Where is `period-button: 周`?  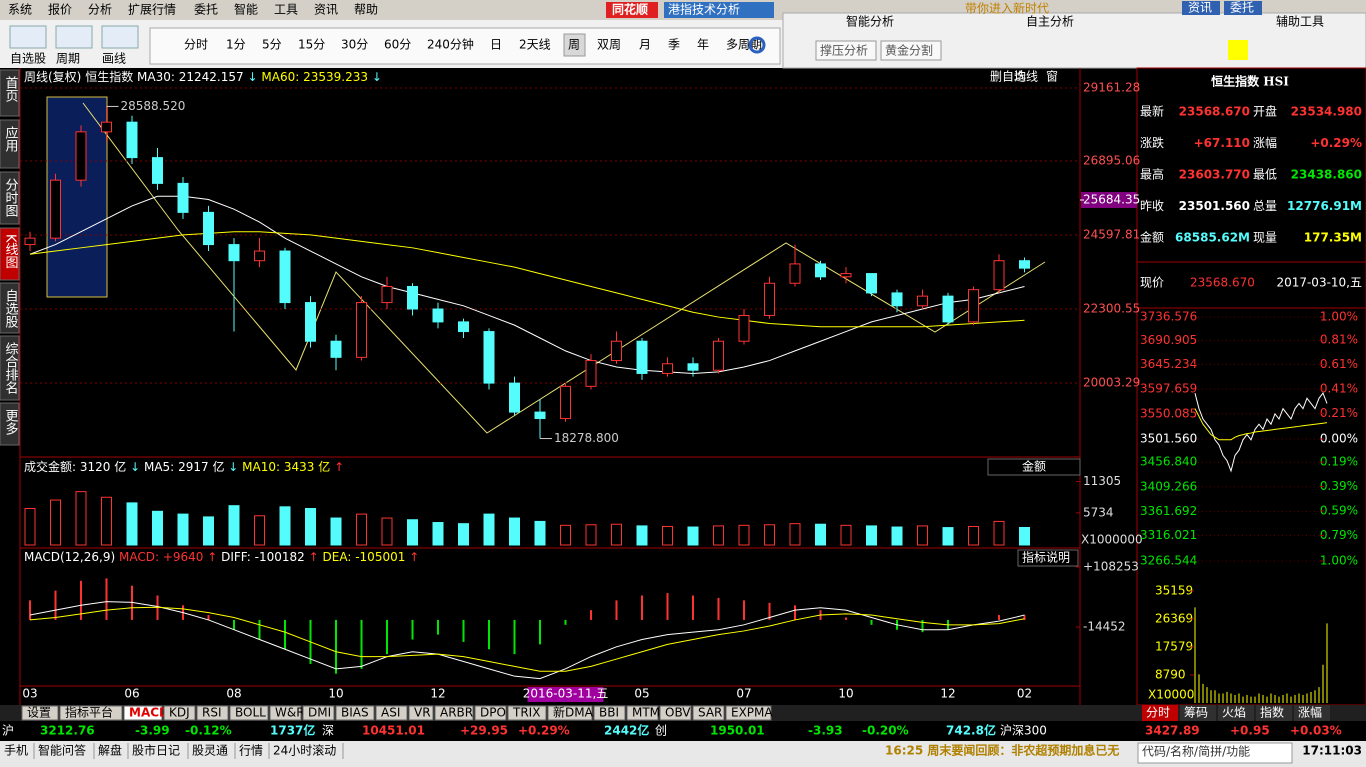
period-button: 周 is located at coordinates (574, 45).